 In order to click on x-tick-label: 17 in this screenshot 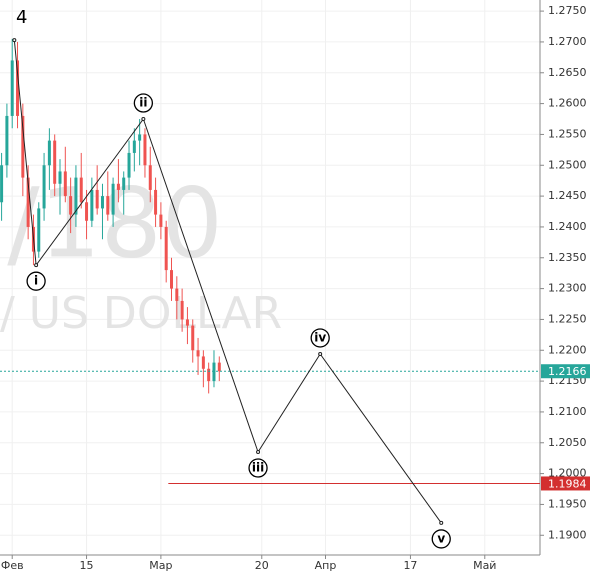, I will do `click(410, 565)`.